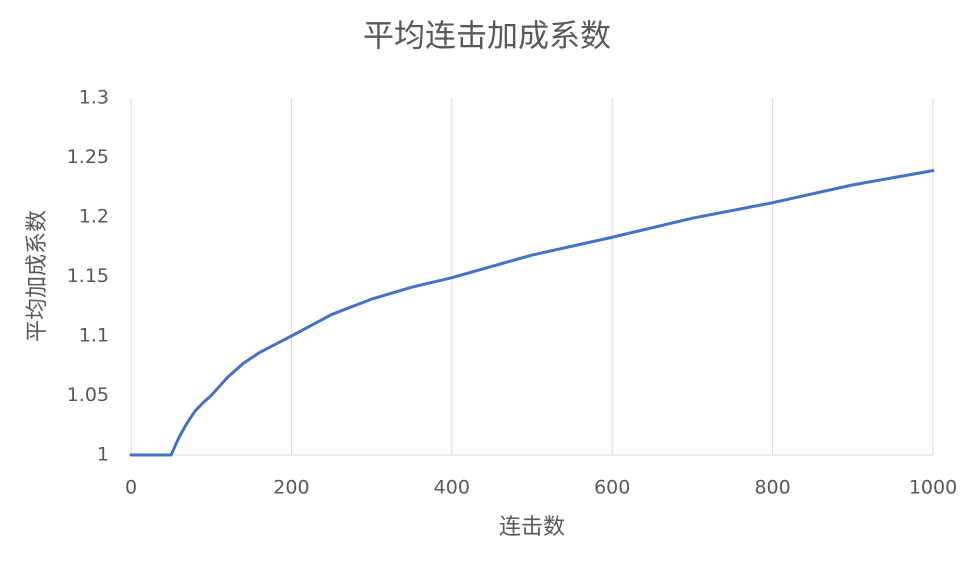 This screenshot has height=562, width=968. I want to click on x-tick-label: 0, so click(131, 488).